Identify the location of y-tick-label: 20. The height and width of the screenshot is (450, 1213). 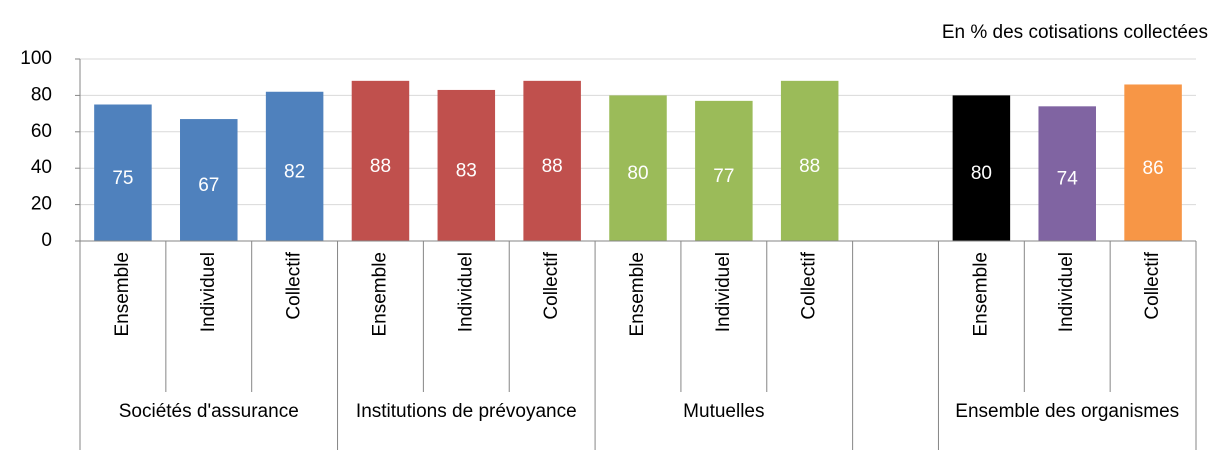
(41, 204).